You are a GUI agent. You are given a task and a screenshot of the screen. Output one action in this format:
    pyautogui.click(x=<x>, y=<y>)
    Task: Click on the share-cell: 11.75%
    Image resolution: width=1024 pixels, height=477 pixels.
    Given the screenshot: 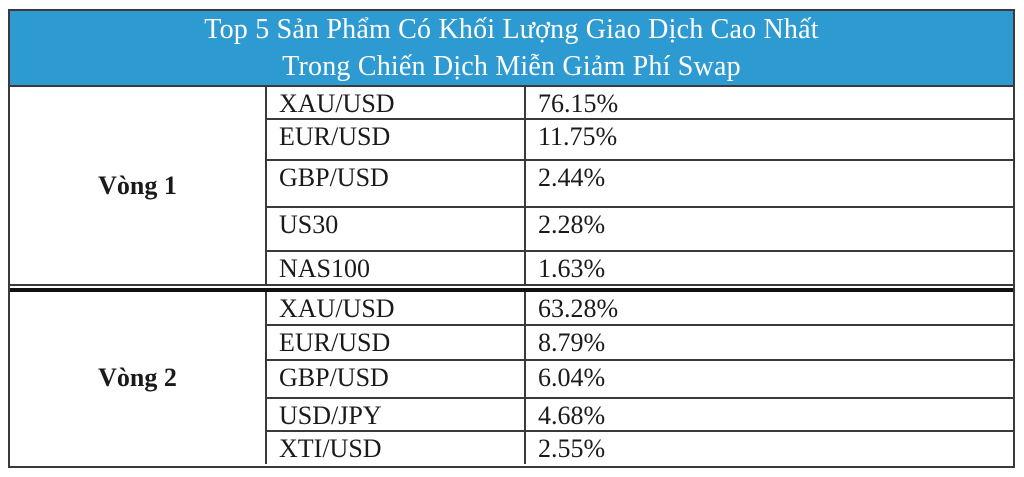 What is the action you would take?
    pyautogui.click(x=769, y=140)
    